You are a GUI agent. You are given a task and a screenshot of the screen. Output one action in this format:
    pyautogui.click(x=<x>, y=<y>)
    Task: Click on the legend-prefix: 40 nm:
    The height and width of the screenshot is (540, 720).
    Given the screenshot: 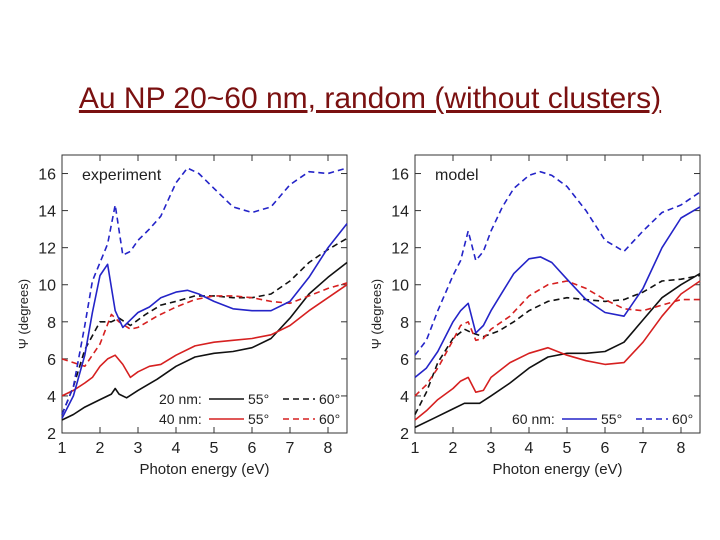 What is the action you would take?
    pyautogui.click(x=180, y=419)
    